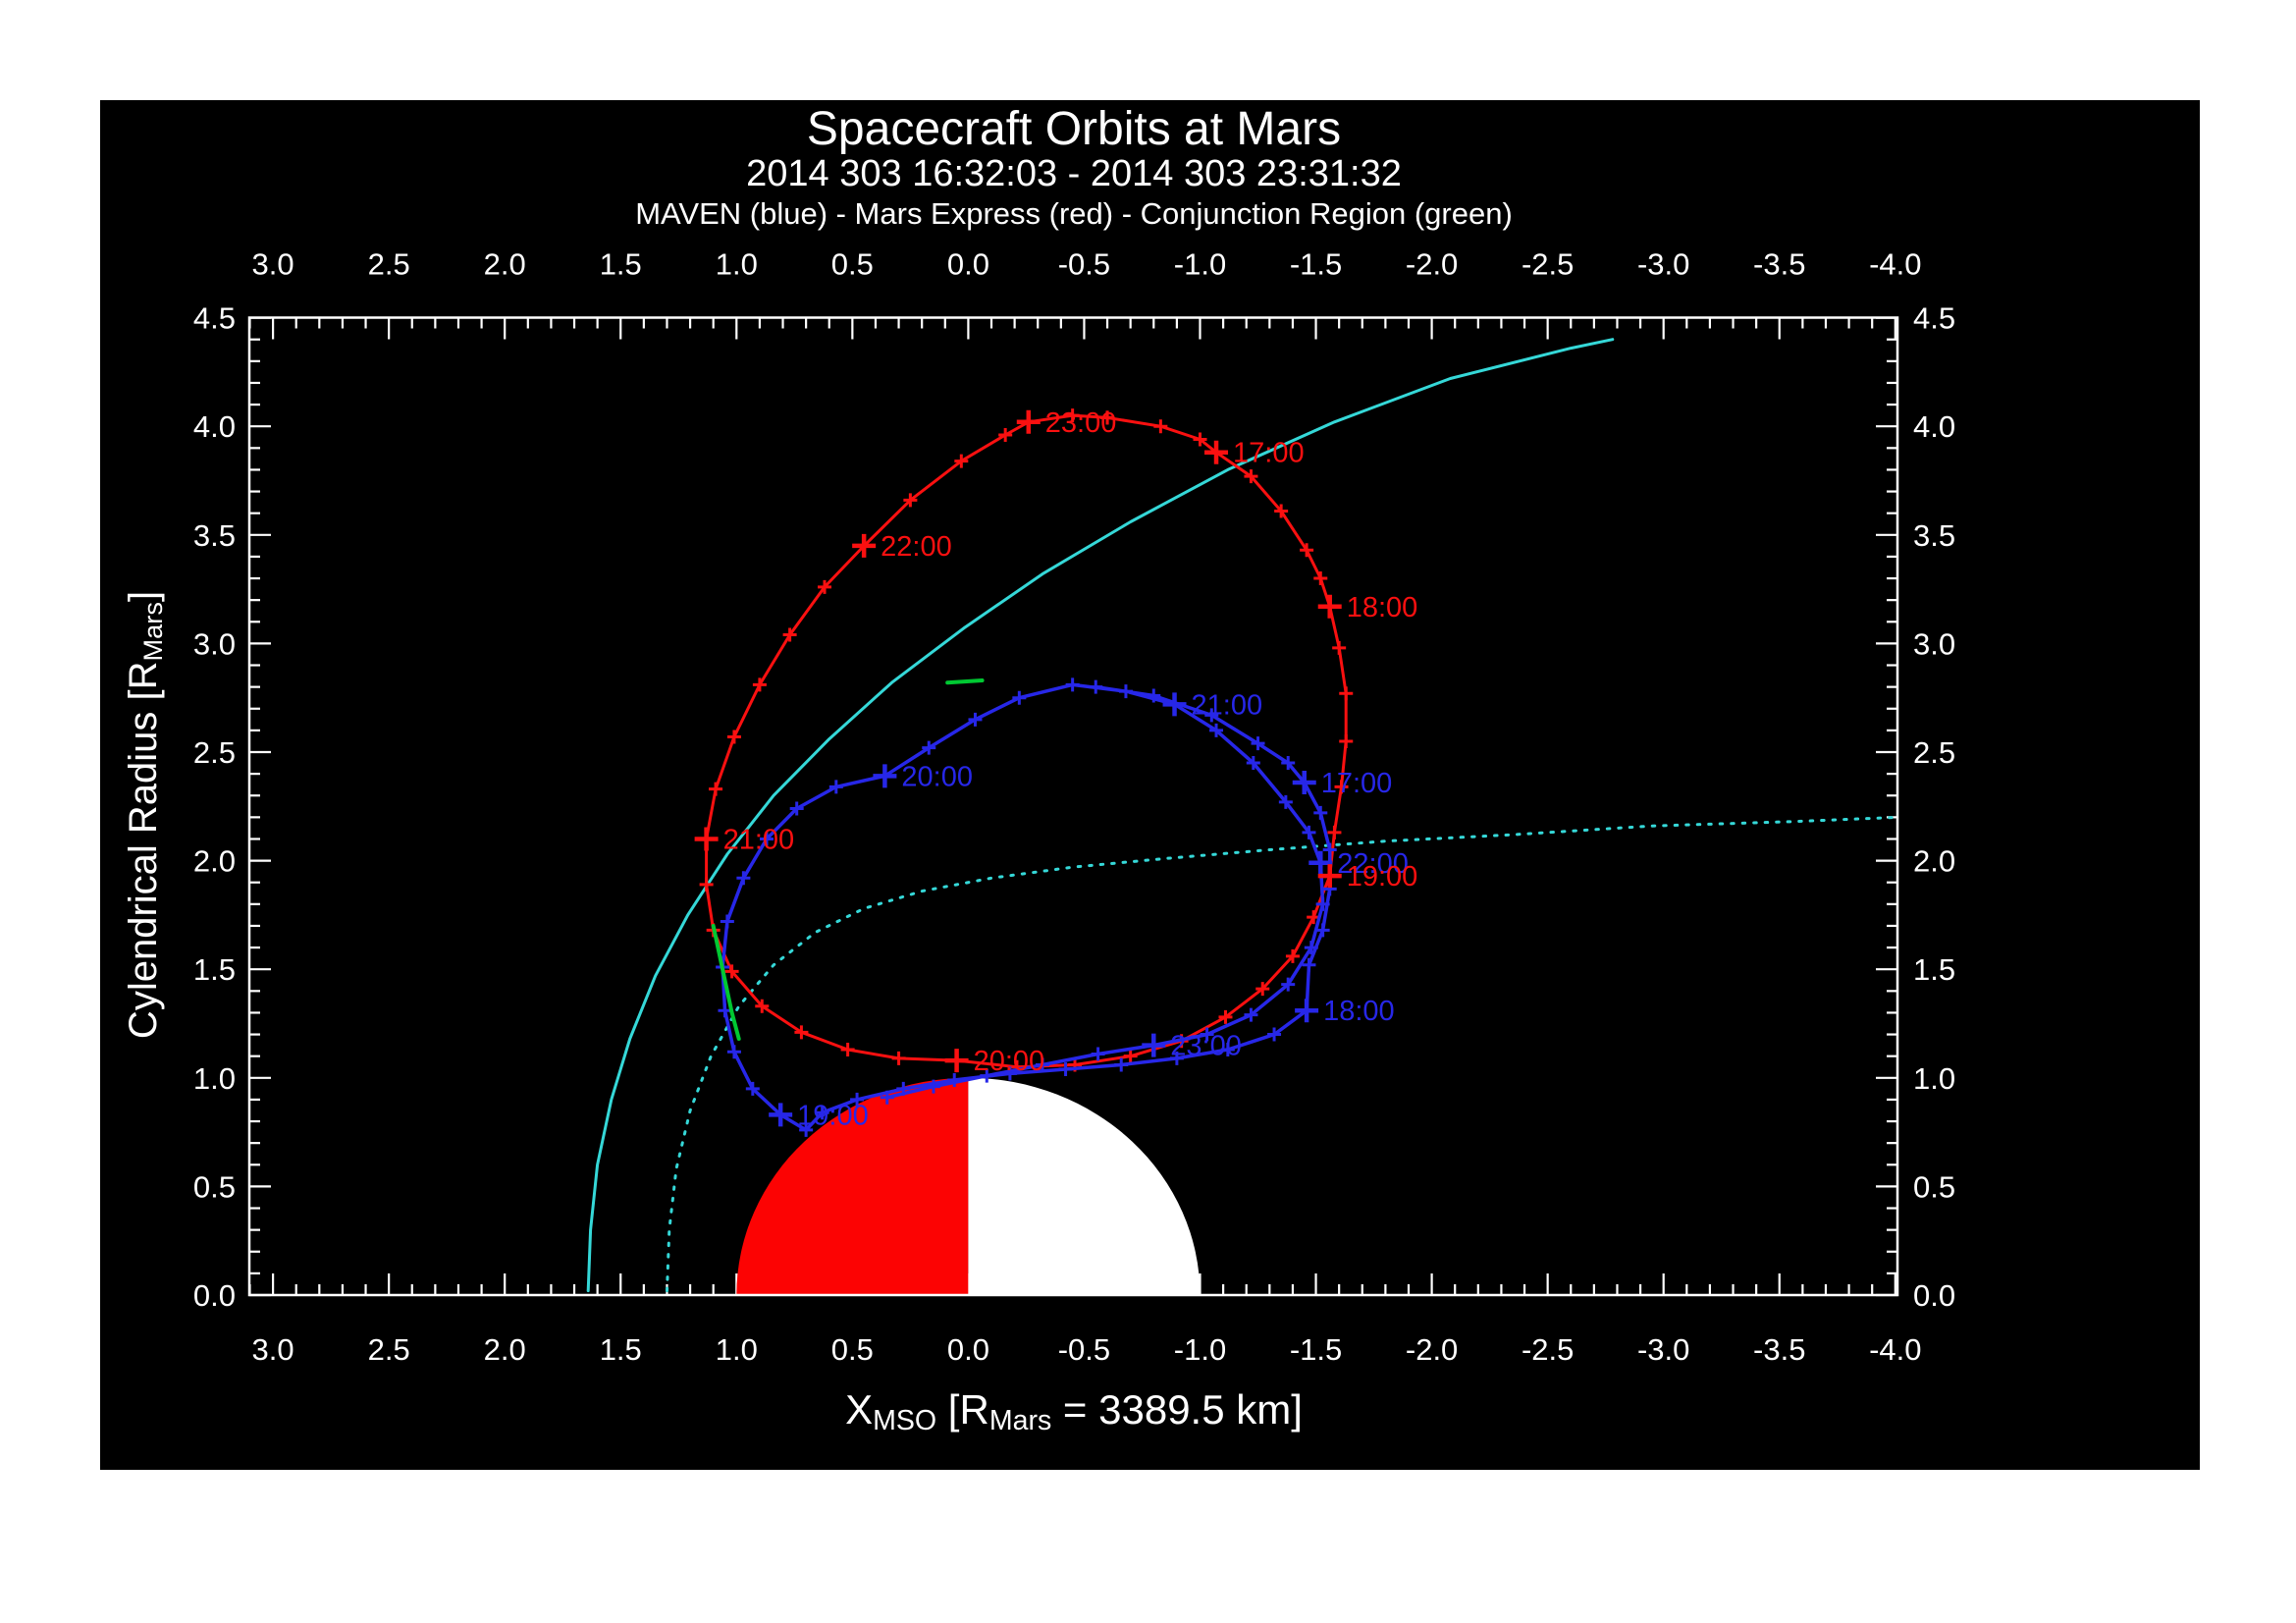 This screenshot has height=1623, width=2296. What do you see at coordinates (215, 643) in the screenshot?
I see `y-tick-label-left: 3.0` at bounding box center [215, 643].